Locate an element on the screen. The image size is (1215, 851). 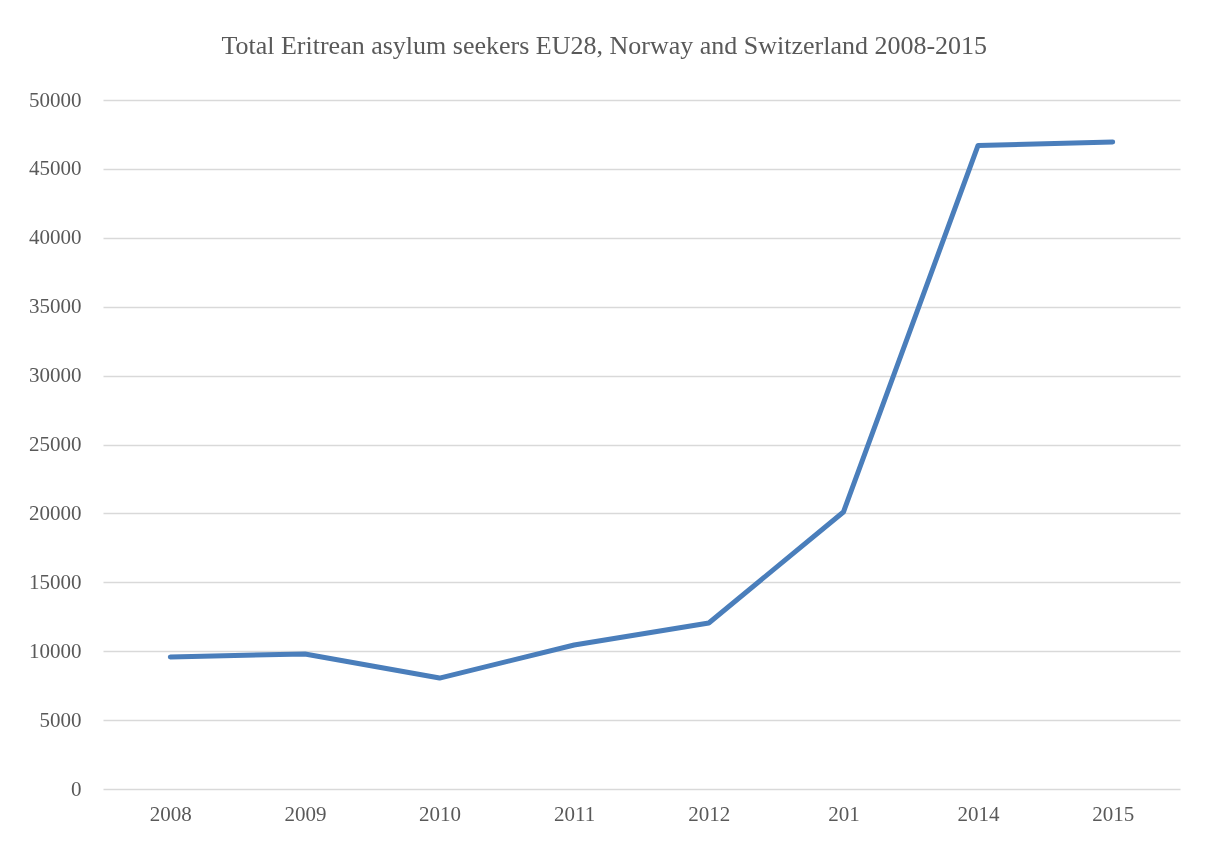
y-tick-label: 30000 is located at coordinates (55, 375).